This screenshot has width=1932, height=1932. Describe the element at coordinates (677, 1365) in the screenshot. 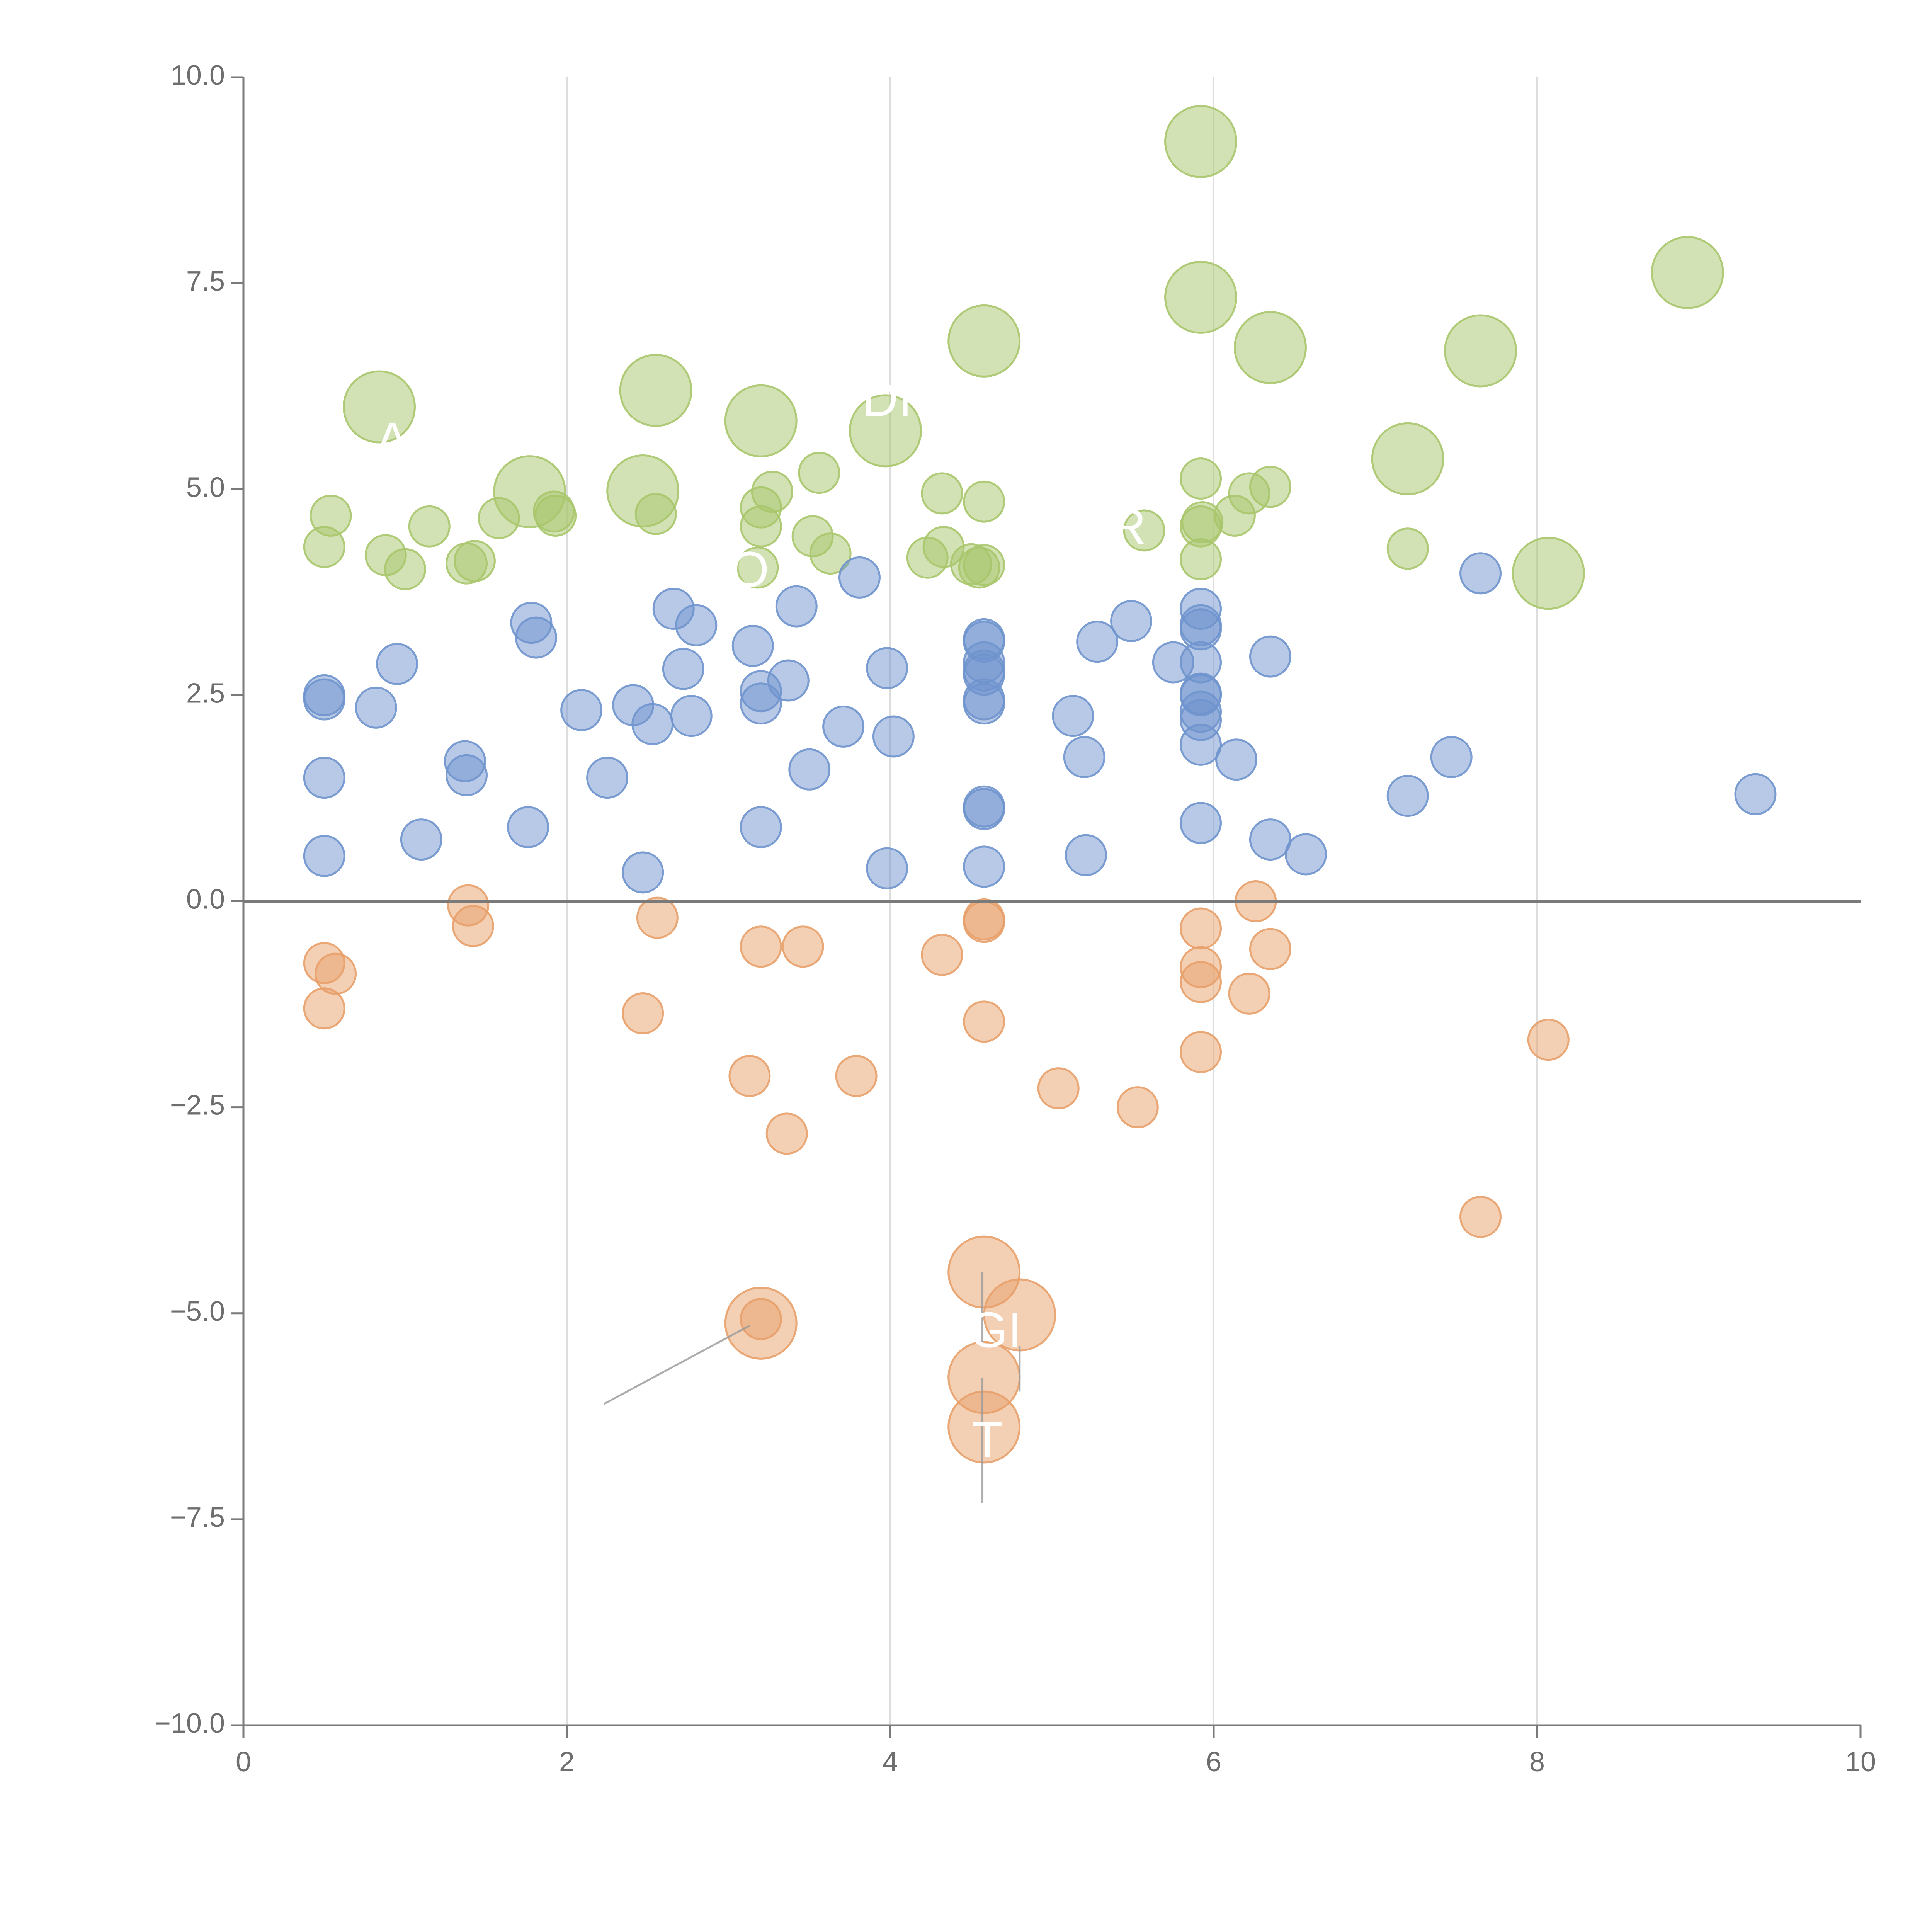

I see `connector-line` at that location.